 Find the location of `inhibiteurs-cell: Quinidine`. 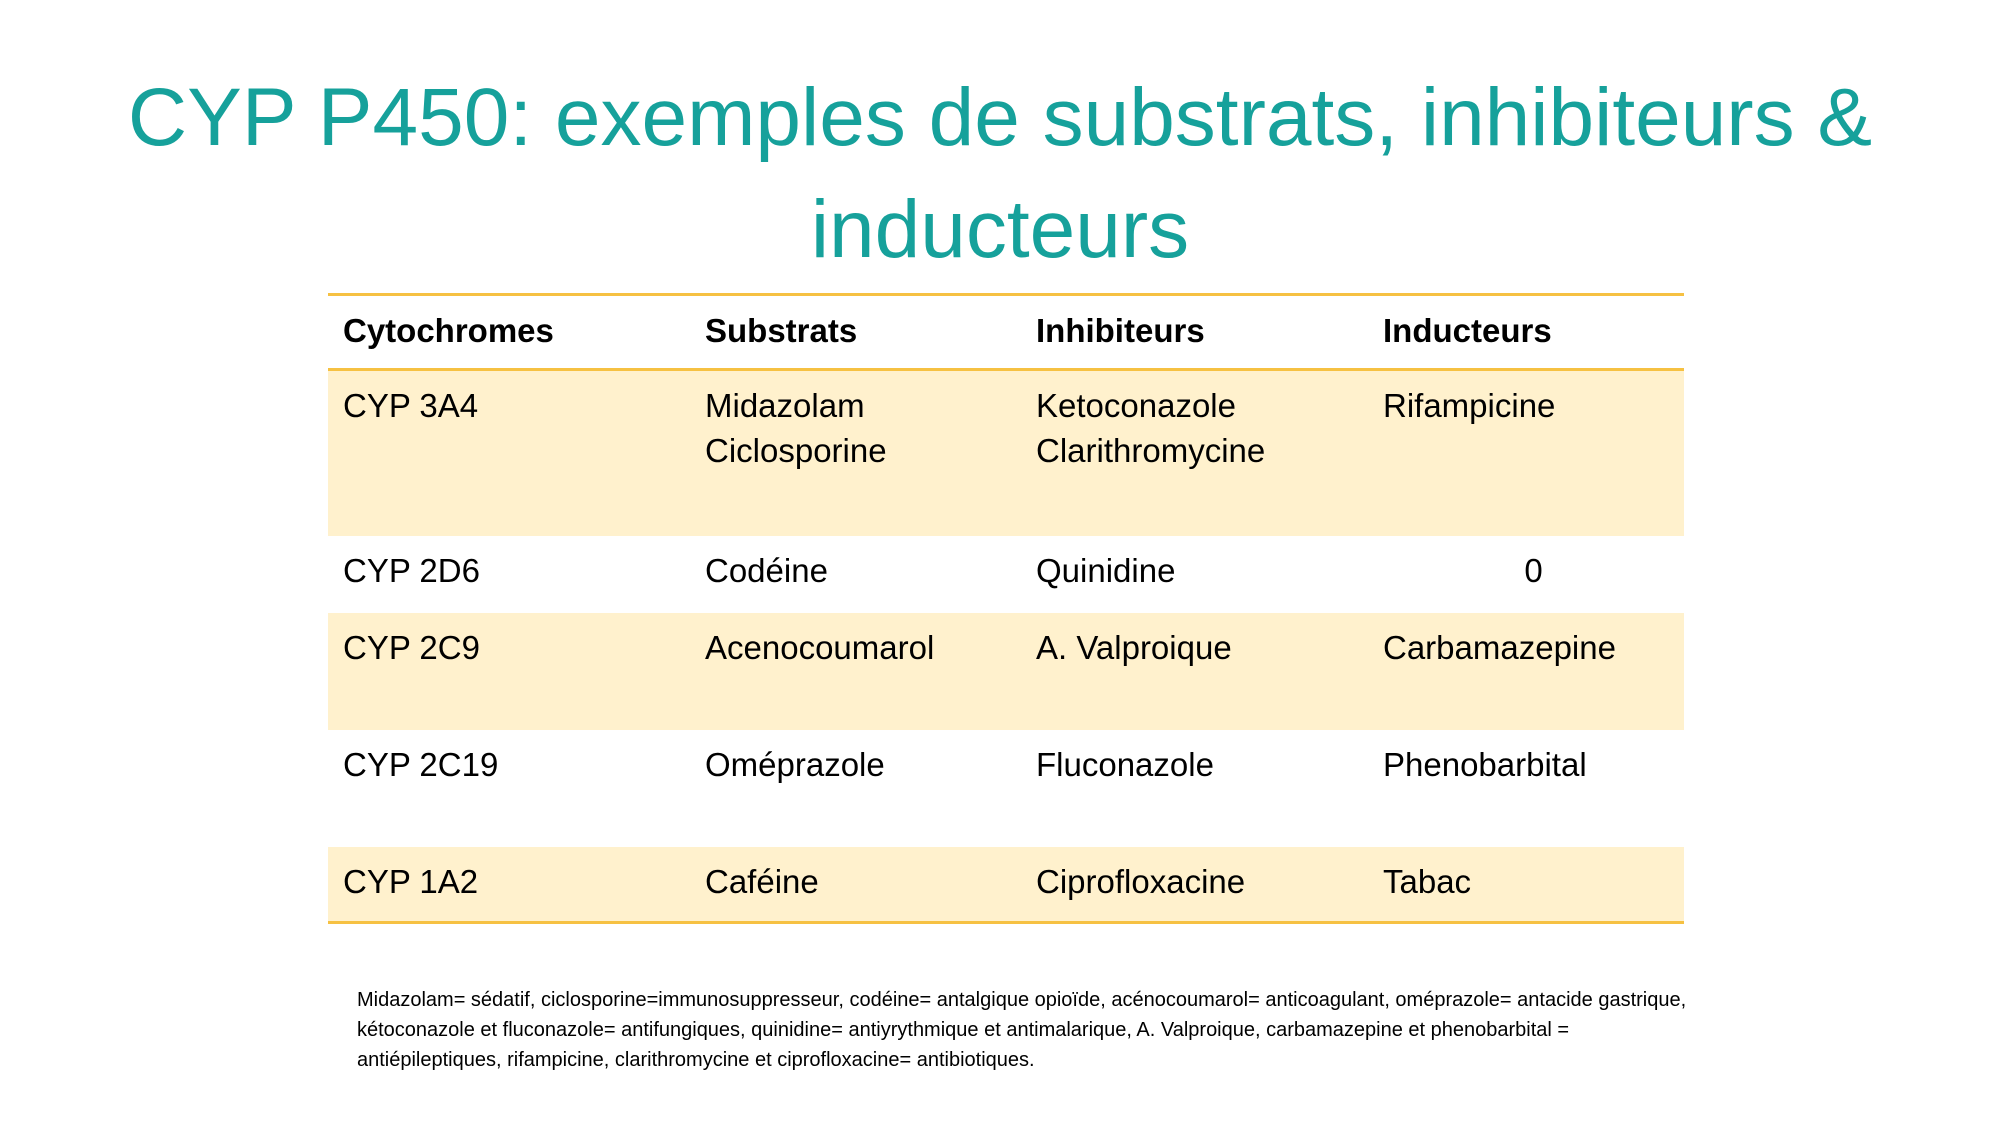

inhibiteurs-cell: Quinidine is located at coordinates (1106, 570).